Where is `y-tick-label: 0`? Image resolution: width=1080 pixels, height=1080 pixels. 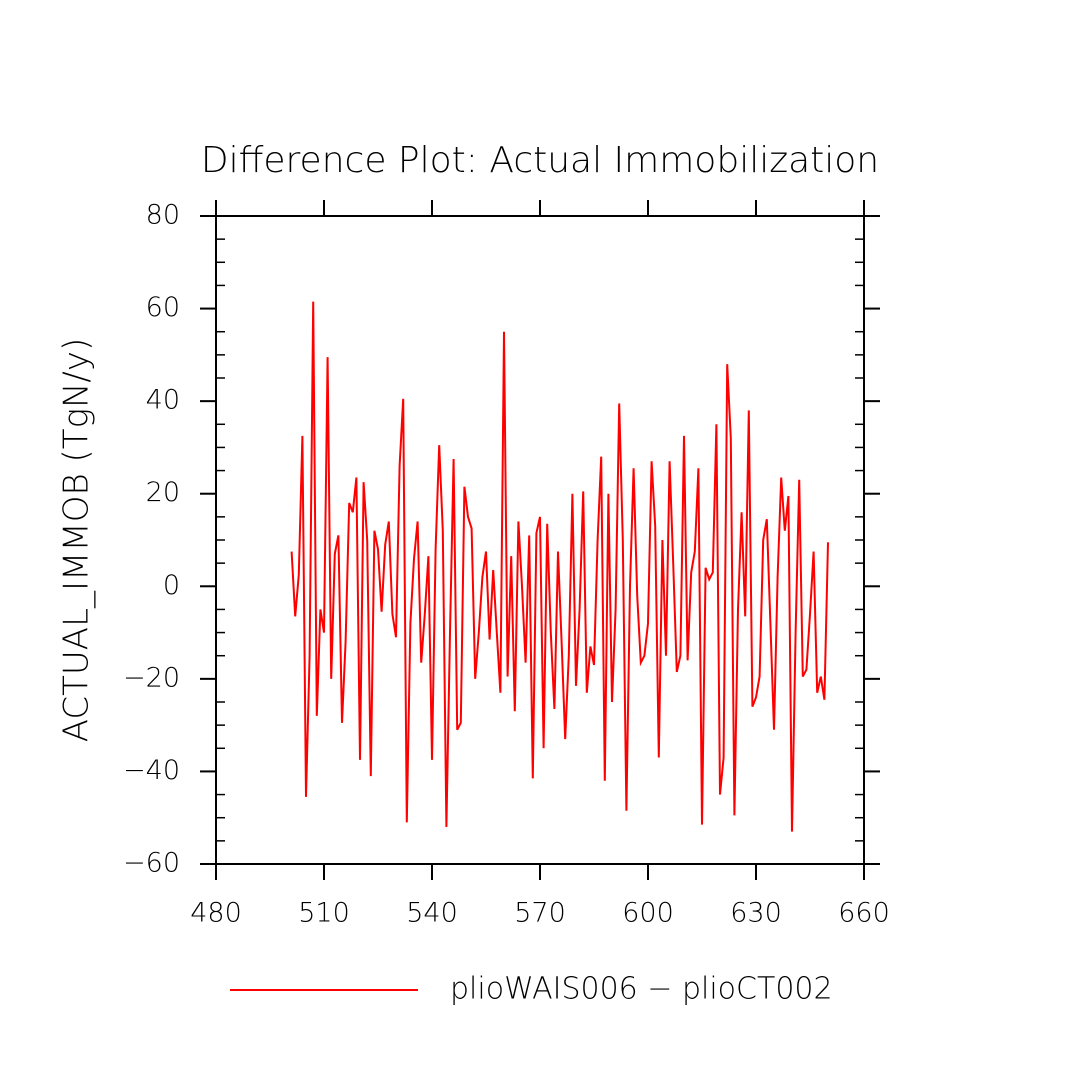
y-tick-label: 0 is located at coordinates (171, 585).